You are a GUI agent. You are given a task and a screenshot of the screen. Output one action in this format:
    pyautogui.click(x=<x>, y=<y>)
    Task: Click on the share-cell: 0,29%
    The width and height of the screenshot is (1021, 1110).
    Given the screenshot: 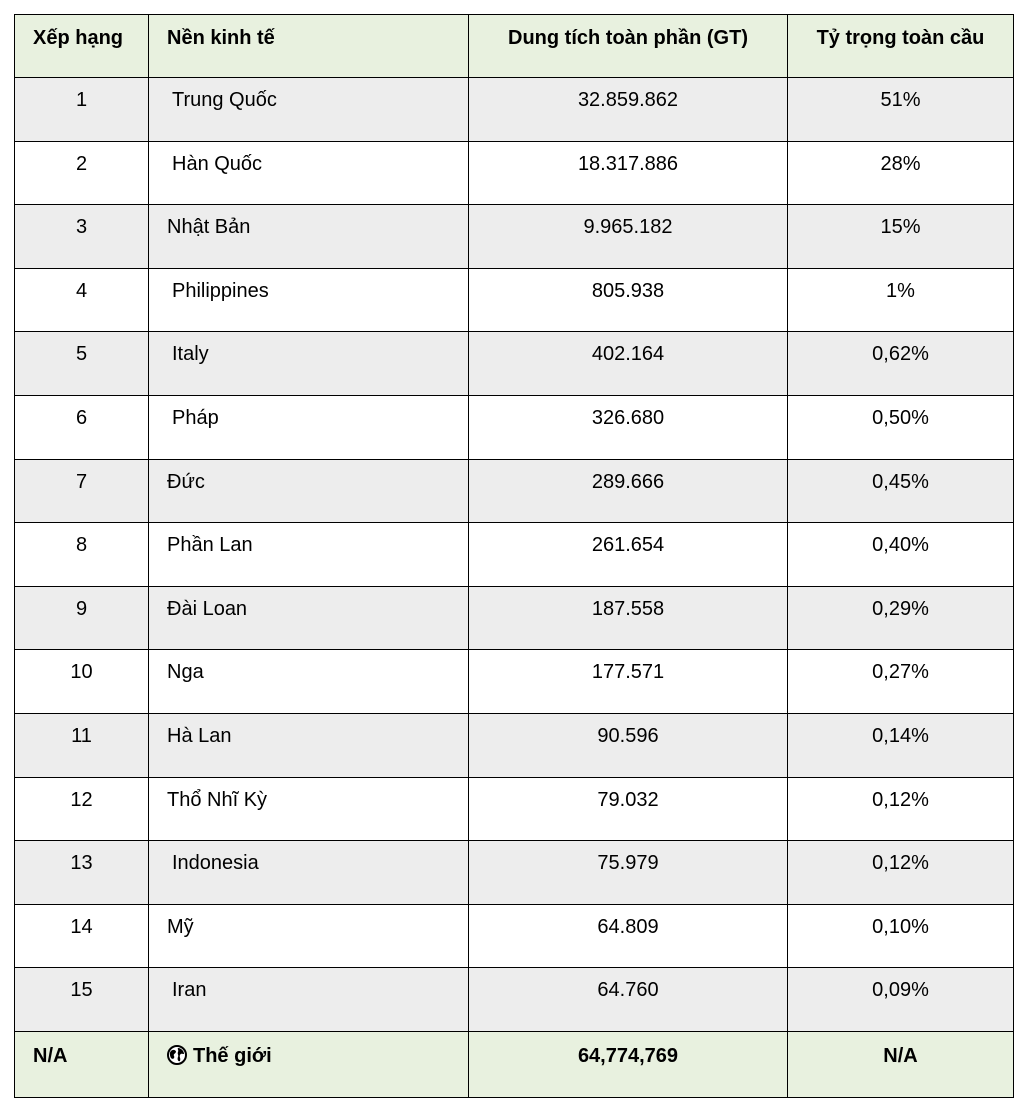 What is the action you would take?
    pyautogui.click(x=900, y=618)
    